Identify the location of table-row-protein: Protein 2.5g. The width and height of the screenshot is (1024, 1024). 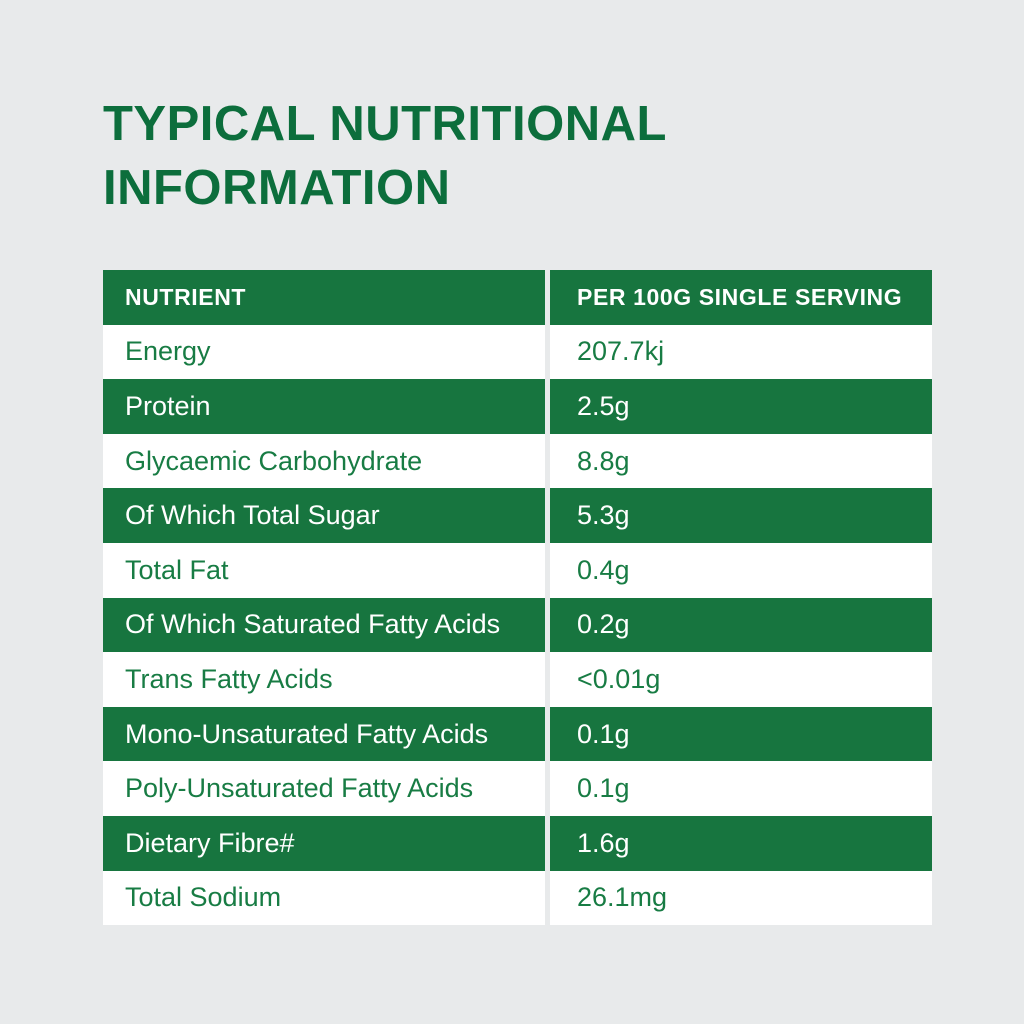
(517, 406).